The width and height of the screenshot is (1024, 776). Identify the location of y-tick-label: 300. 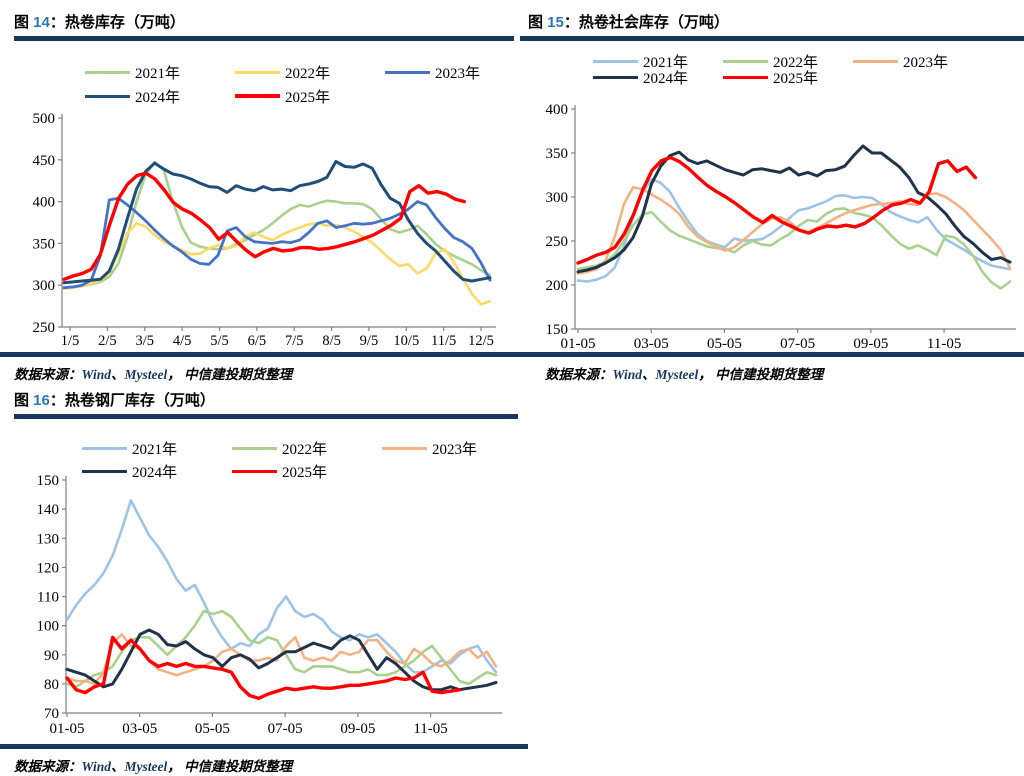
(557, 198).